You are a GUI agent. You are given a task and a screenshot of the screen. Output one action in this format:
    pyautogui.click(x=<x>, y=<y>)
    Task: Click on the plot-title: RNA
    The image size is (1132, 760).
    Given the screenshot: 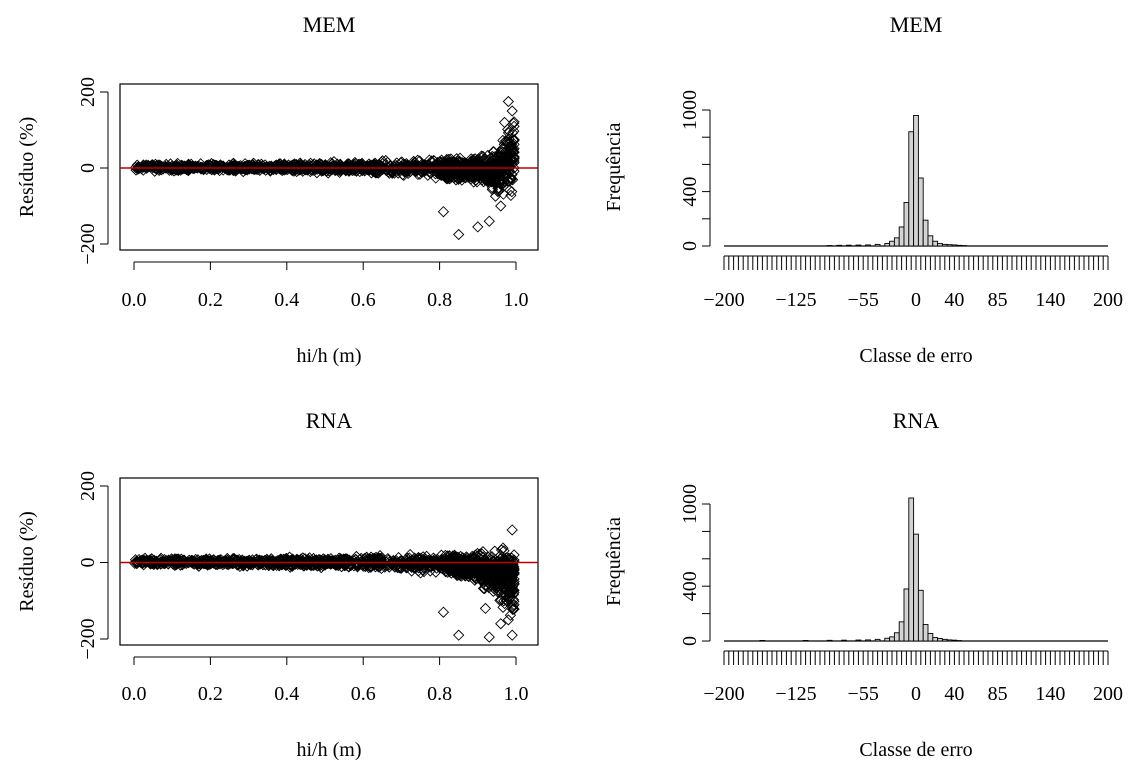 What is the action you would take?
    pyautogui.click(x=916, y=420)
    